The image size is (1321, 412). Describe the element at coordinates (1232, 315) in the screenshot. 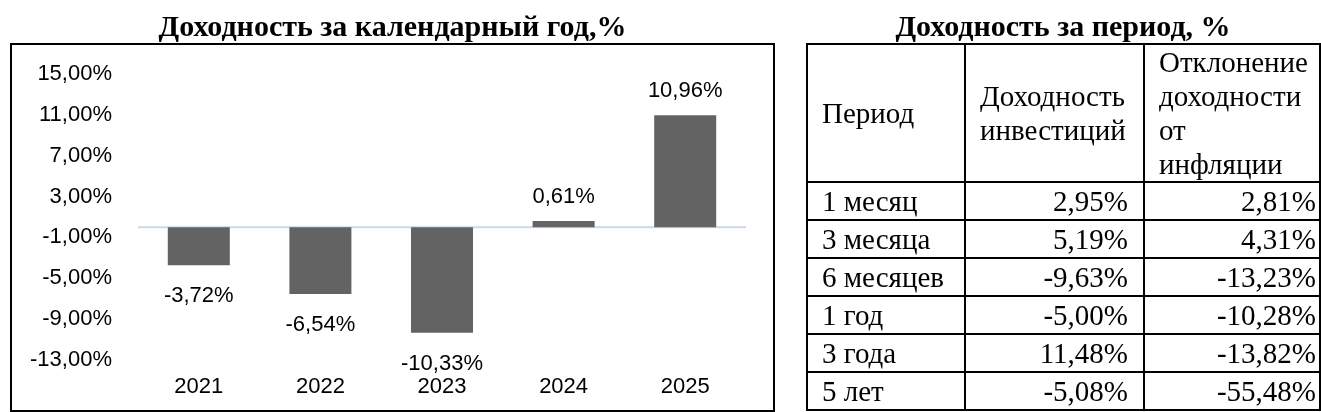

I see `data-label: -10,28%` at that location.